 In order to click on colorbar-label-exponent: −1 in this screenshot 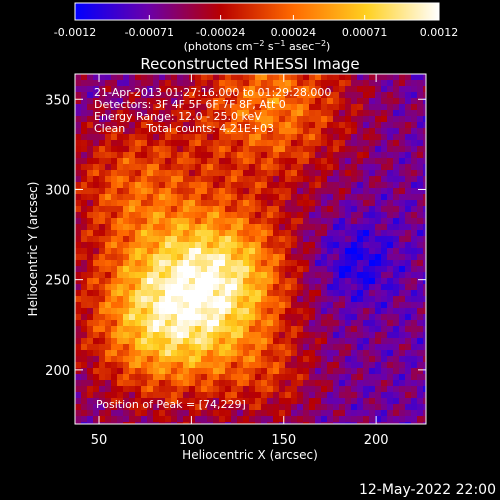, I will do `click(280, 43)`.